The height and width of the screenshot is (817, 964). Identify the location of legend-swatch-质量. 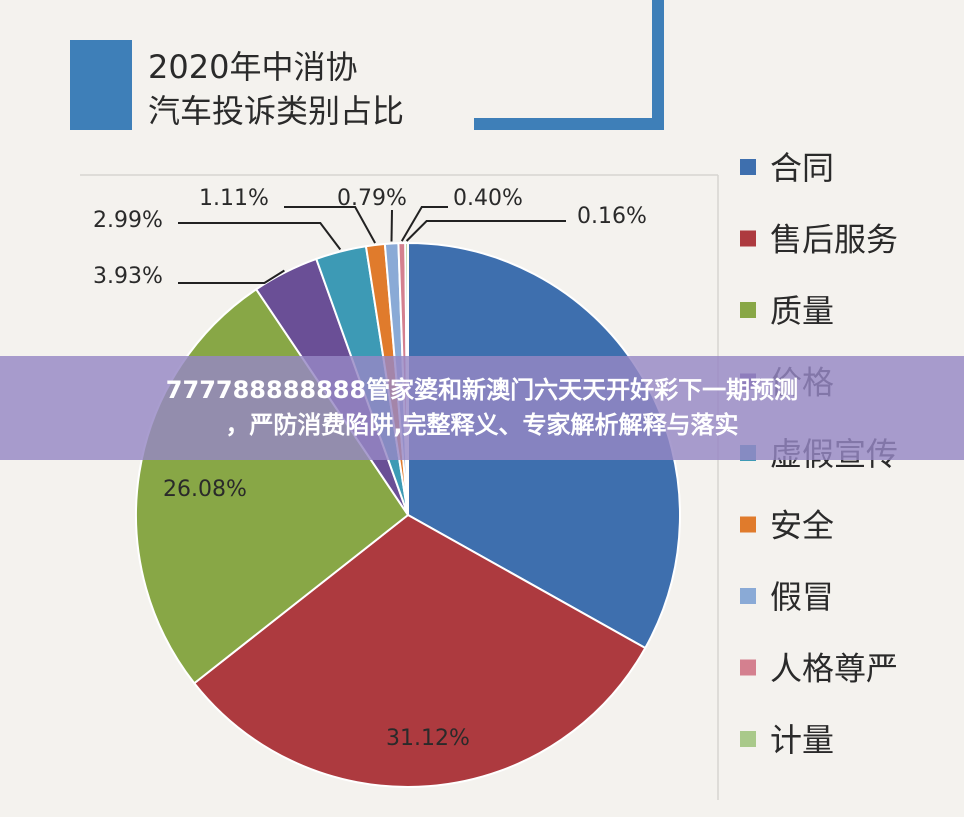
(748, 310).